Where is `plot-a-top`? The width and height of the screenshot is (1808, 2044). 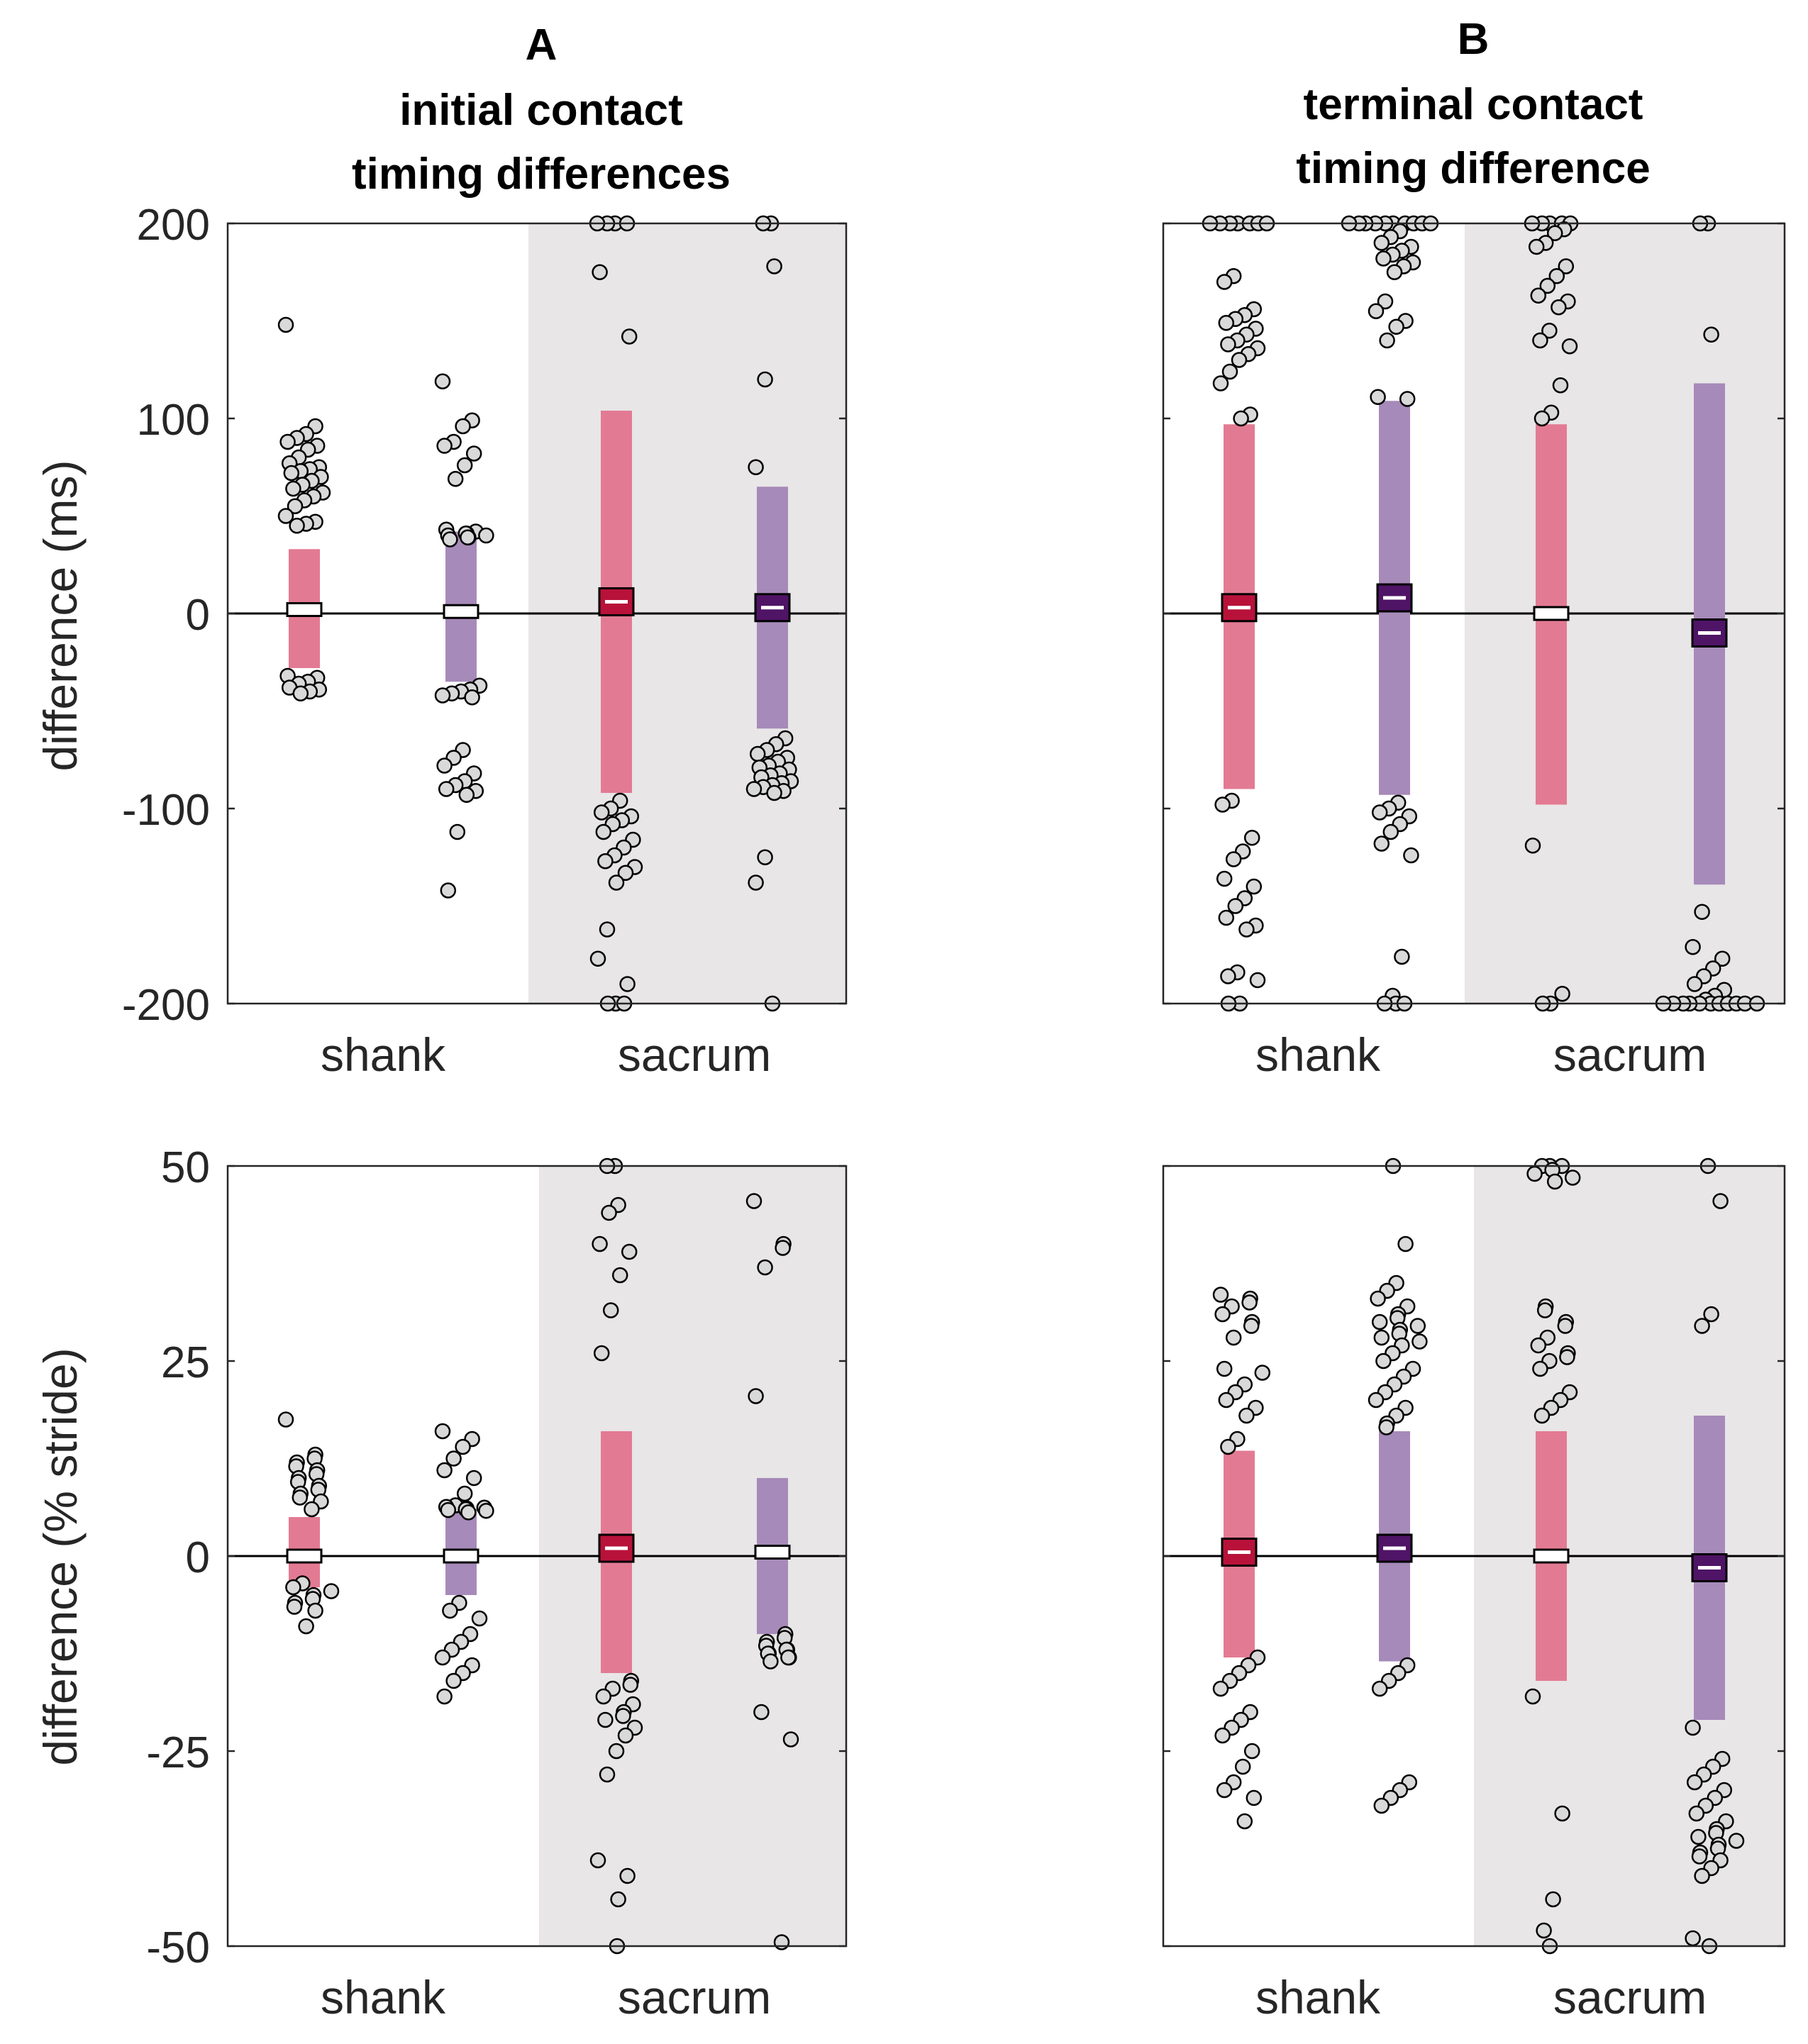 plot-a-top is located at coordinates (537, 613).